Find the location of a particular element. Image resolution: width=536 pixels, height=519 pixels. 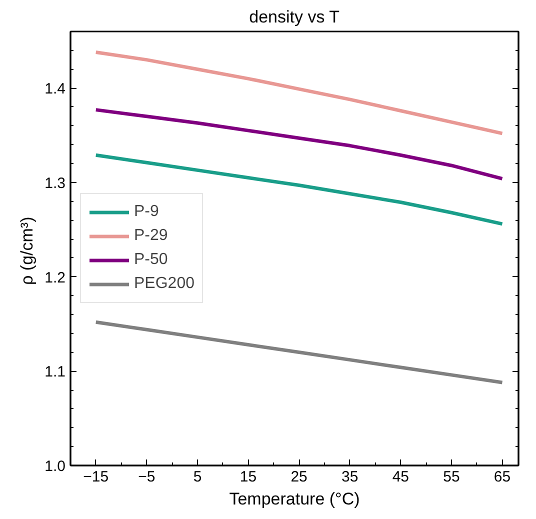

x-tick-label: 25 is located at coordinates (299, 477).